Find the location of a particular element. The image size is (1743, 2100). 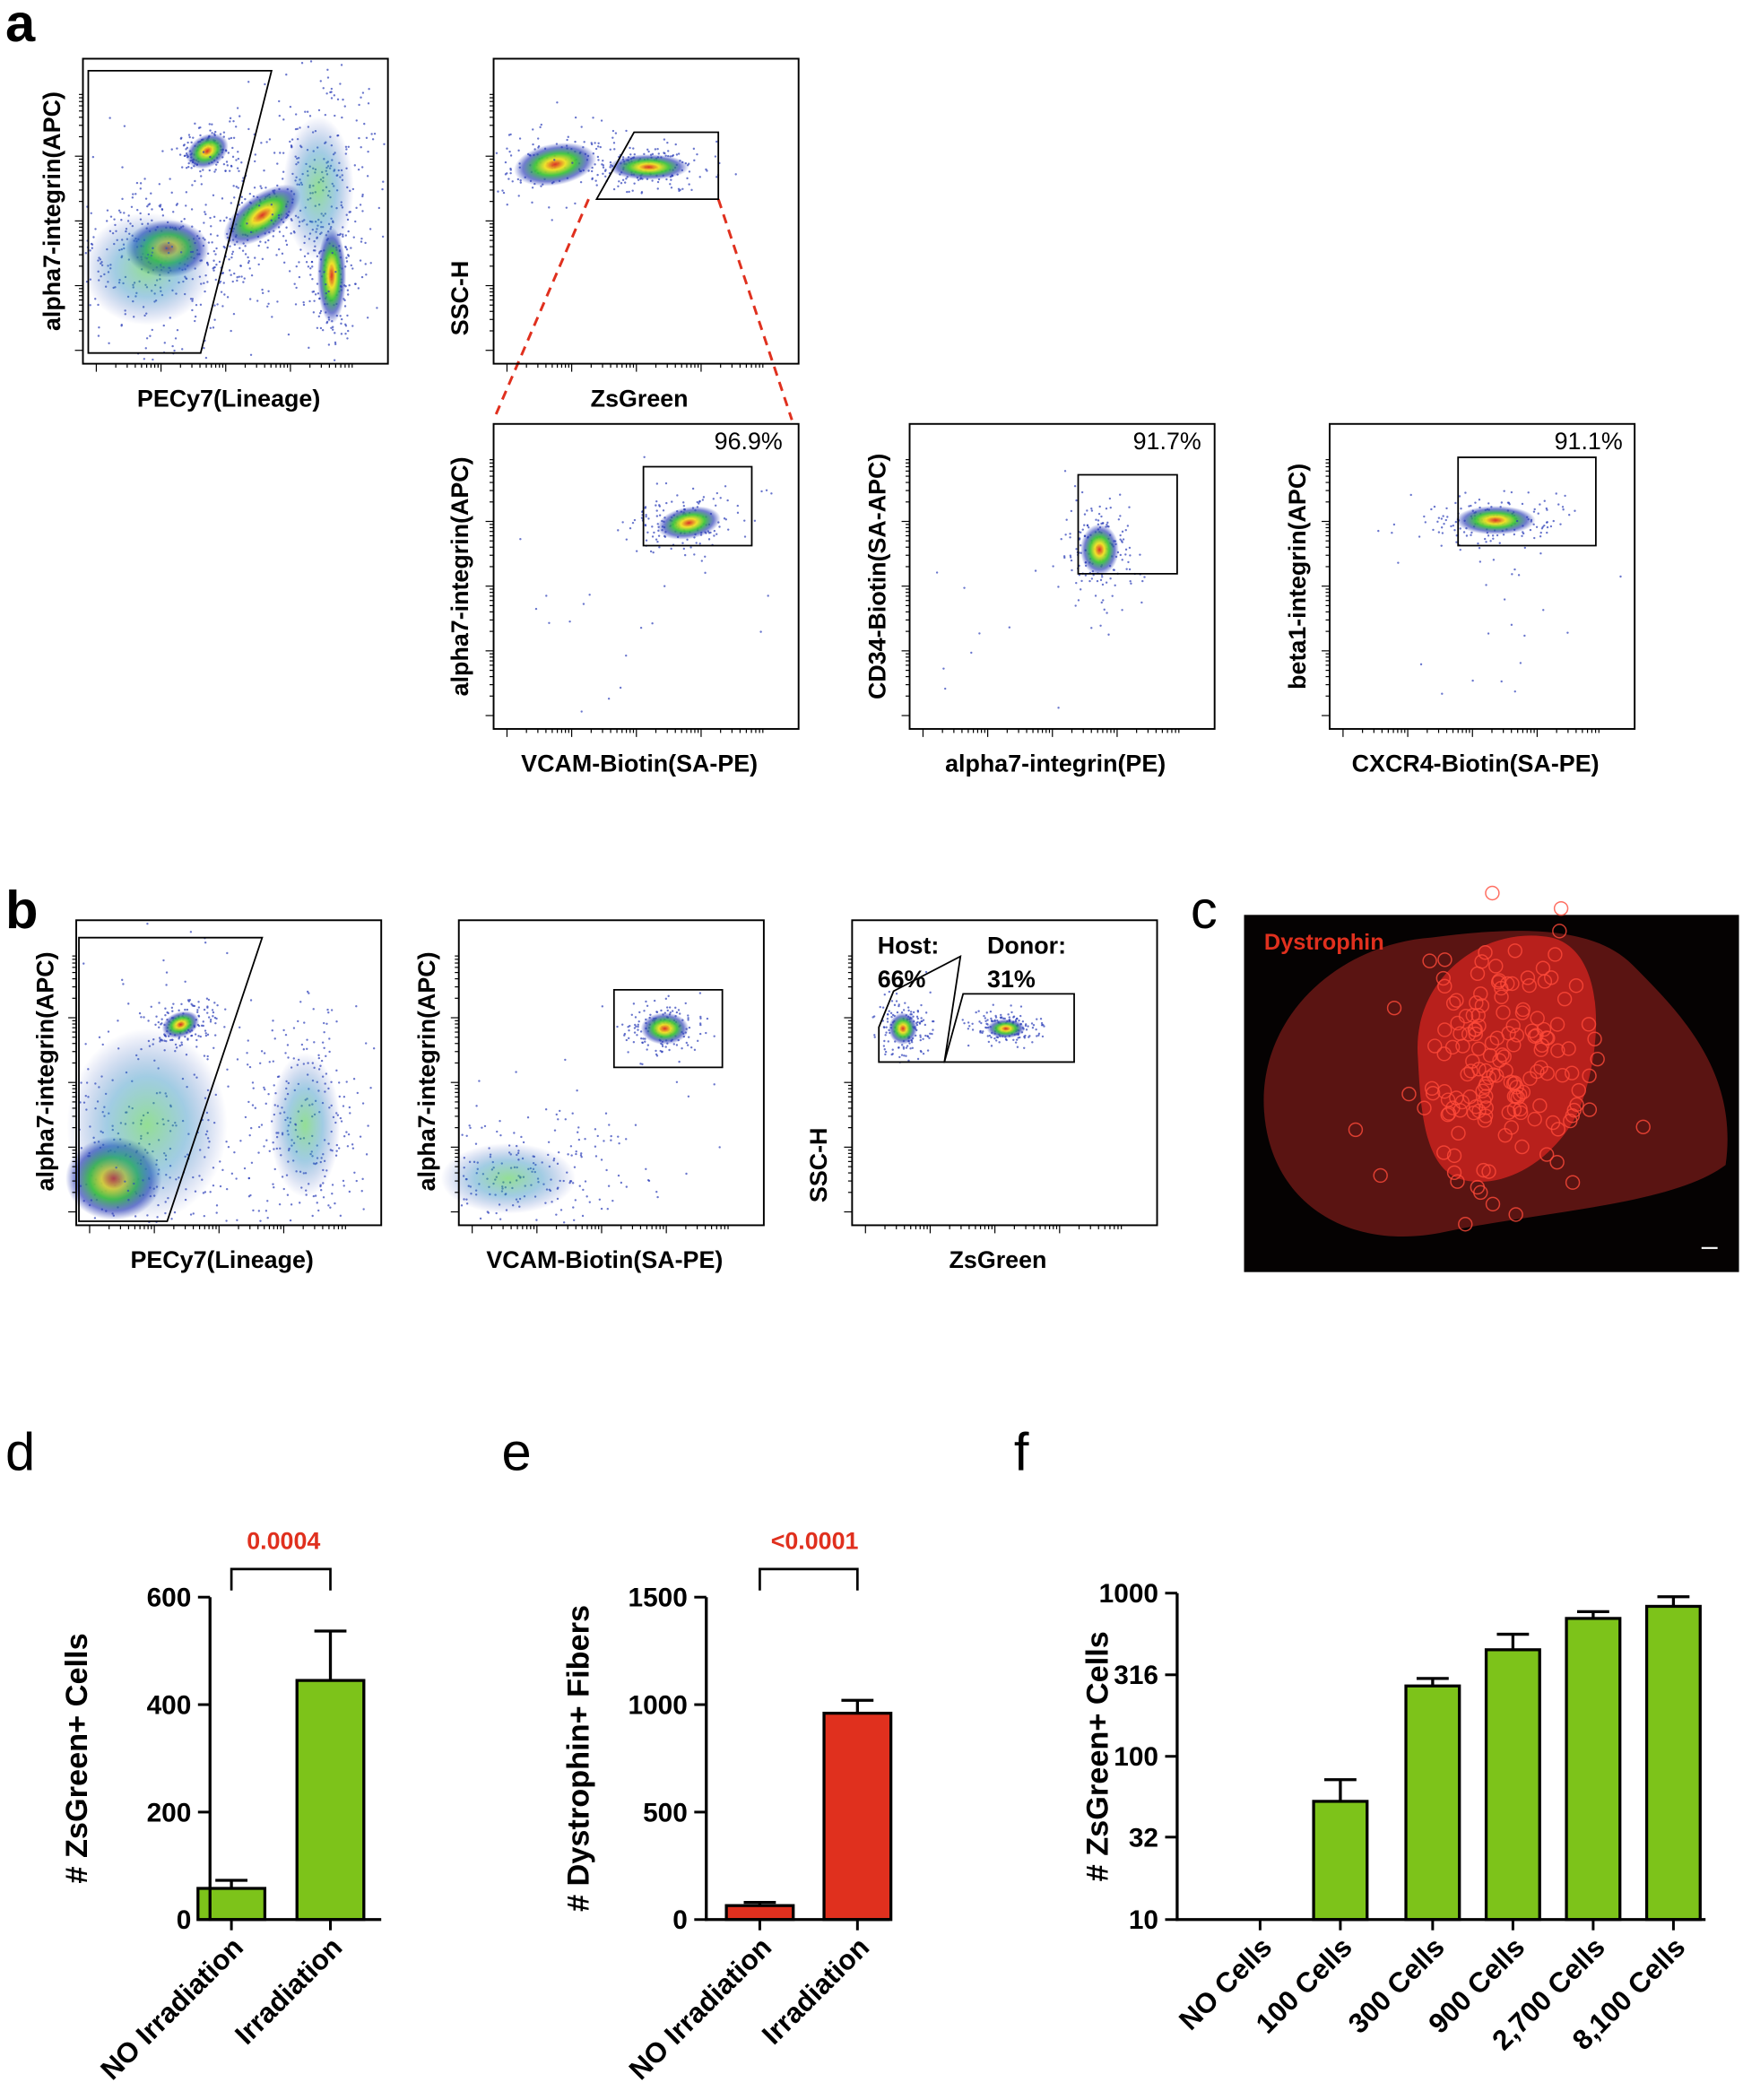

y-tick-label: 500 is located at coordinates (665, 1812).